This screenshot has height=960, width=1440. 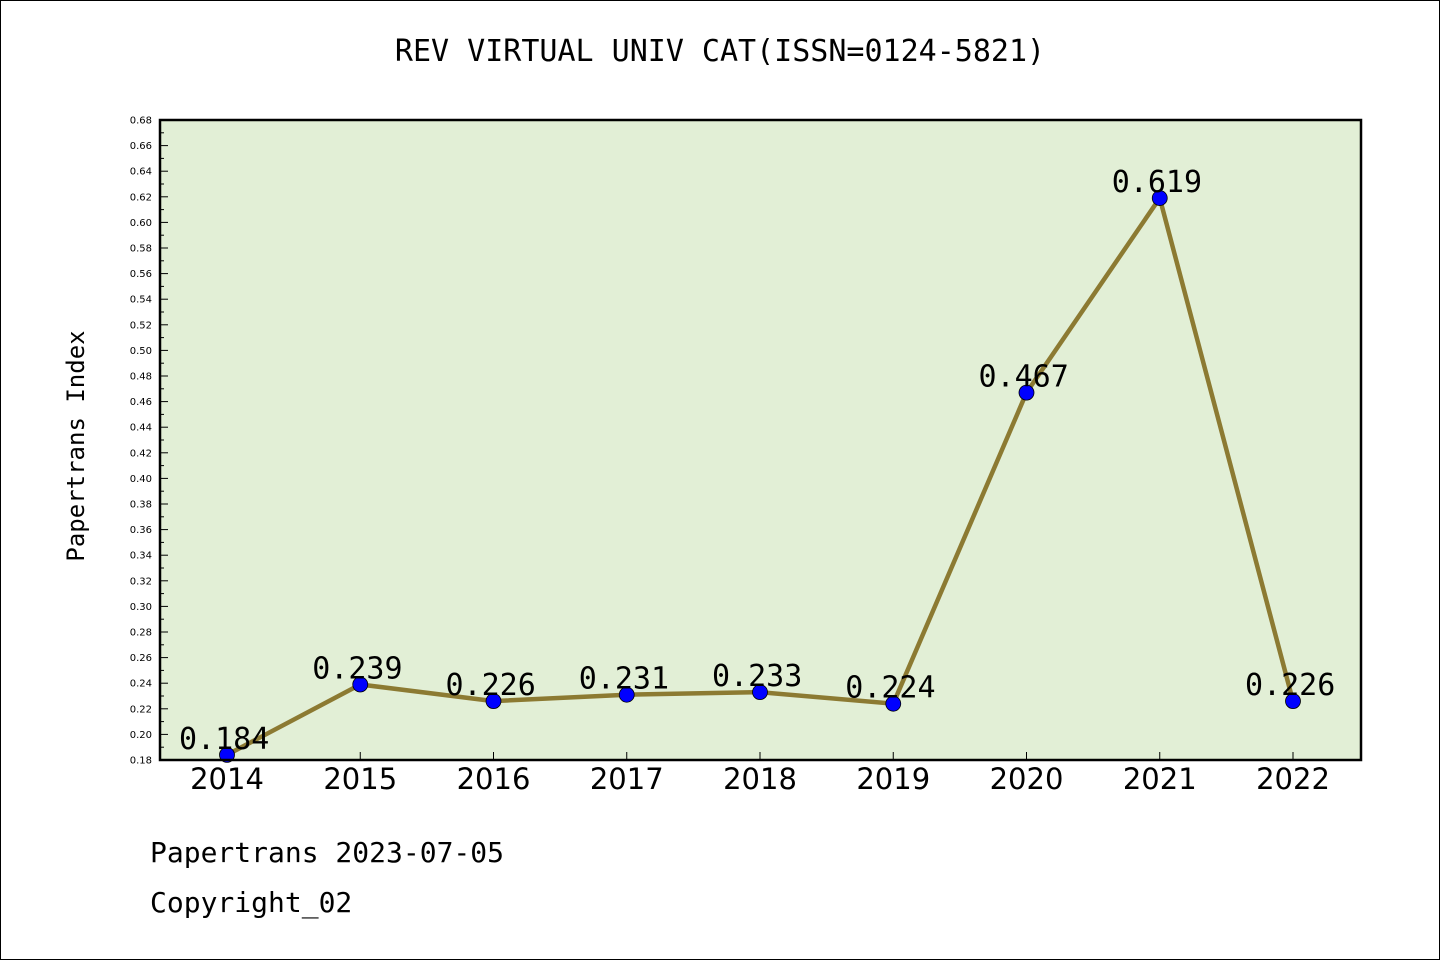 I want to click on y-tick-label: 0.24, so click(x=141, y=684).